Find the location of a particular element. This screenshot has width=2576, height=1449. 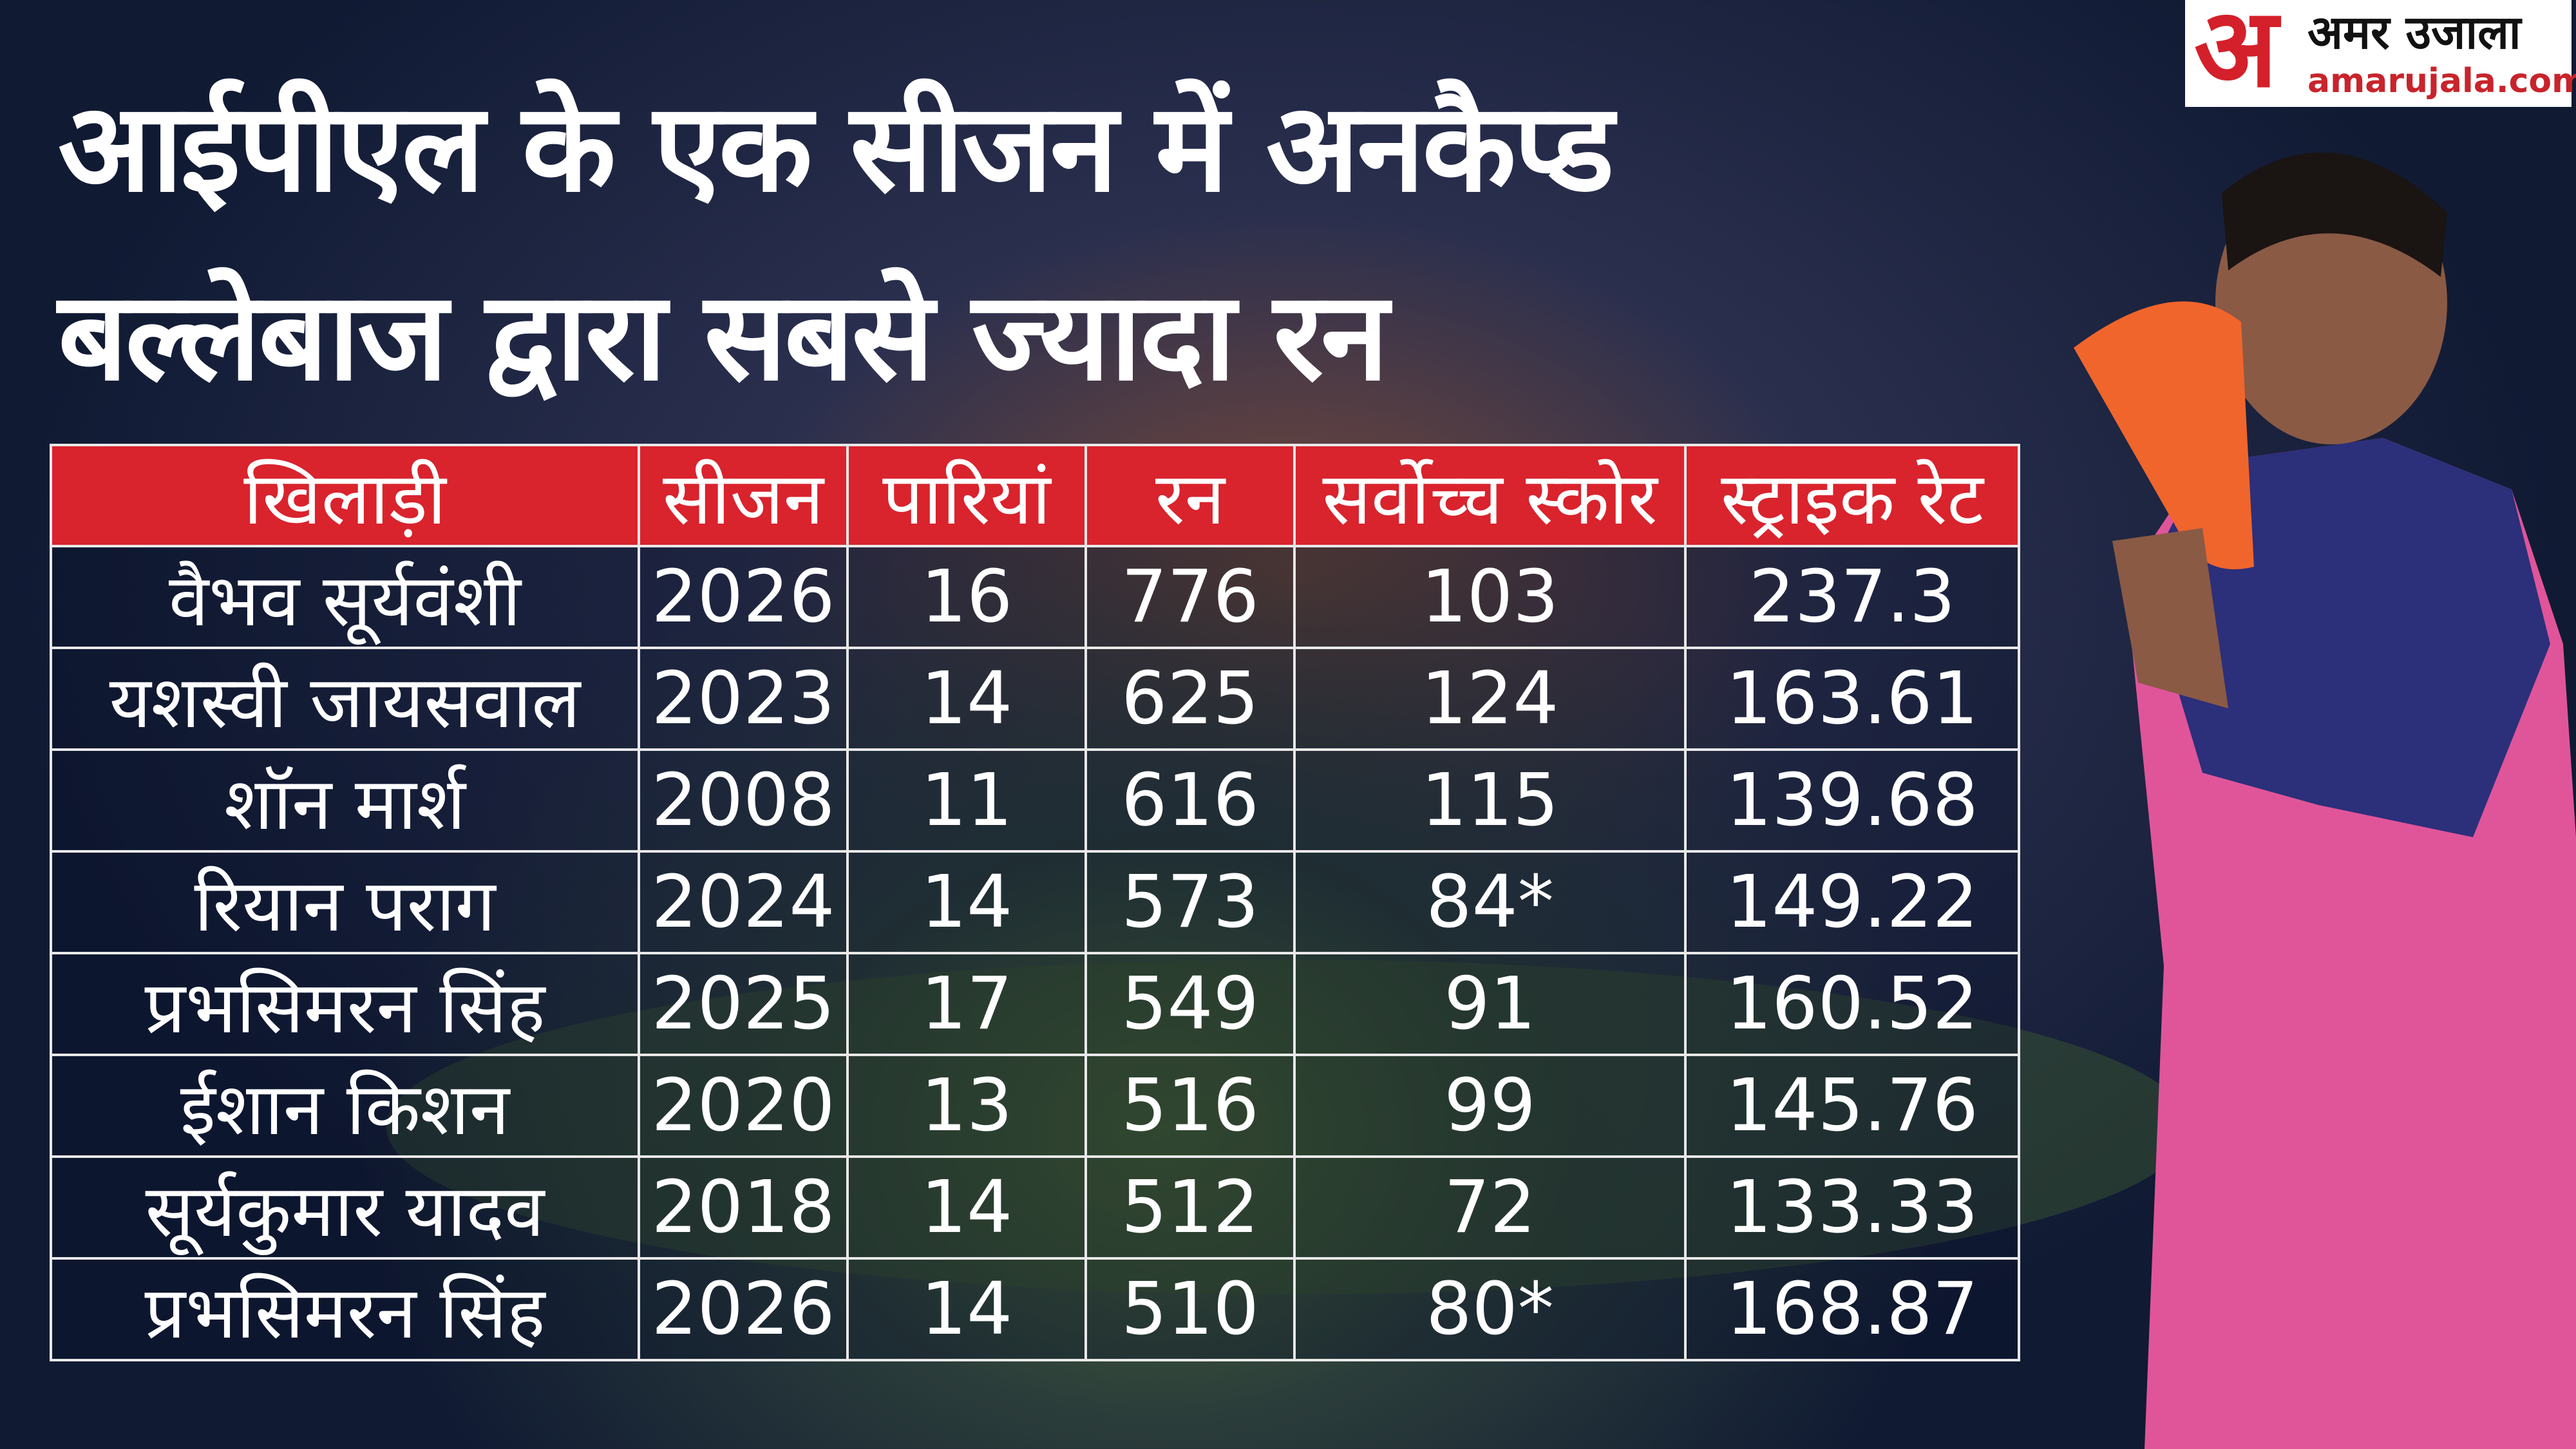

table-row: रियान पराग 2024 14 573 84* 149.22 is located at coordinates (1035, 902).